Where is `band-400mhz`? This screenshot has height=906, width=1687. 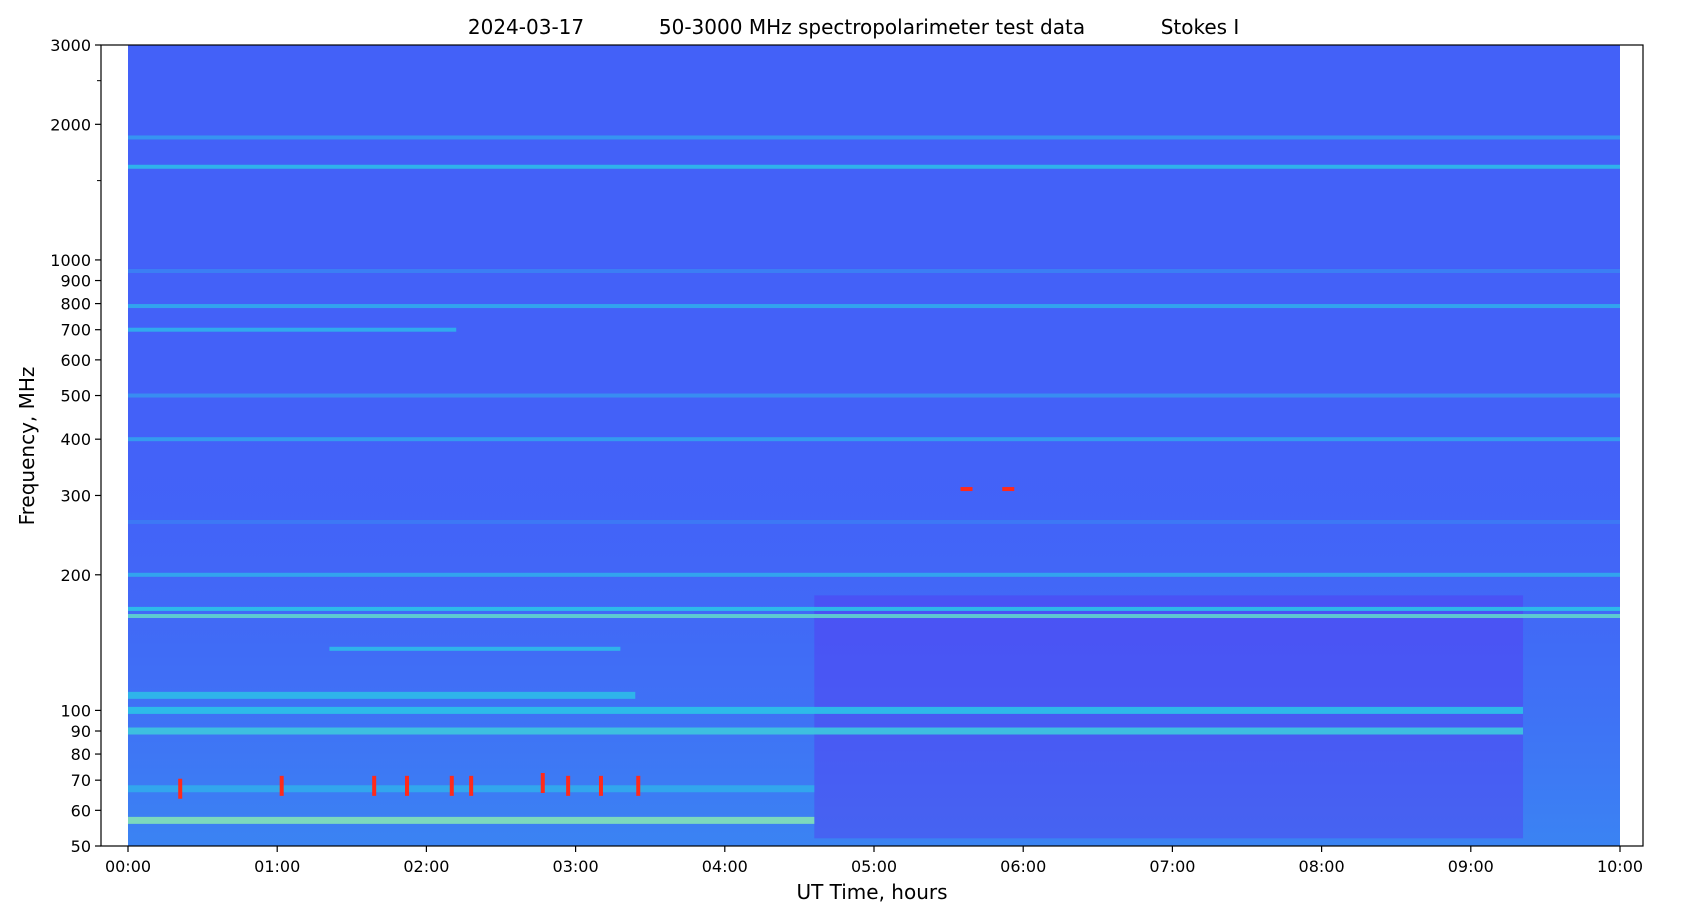
band-400mhz is located at coordinates (874, 439).